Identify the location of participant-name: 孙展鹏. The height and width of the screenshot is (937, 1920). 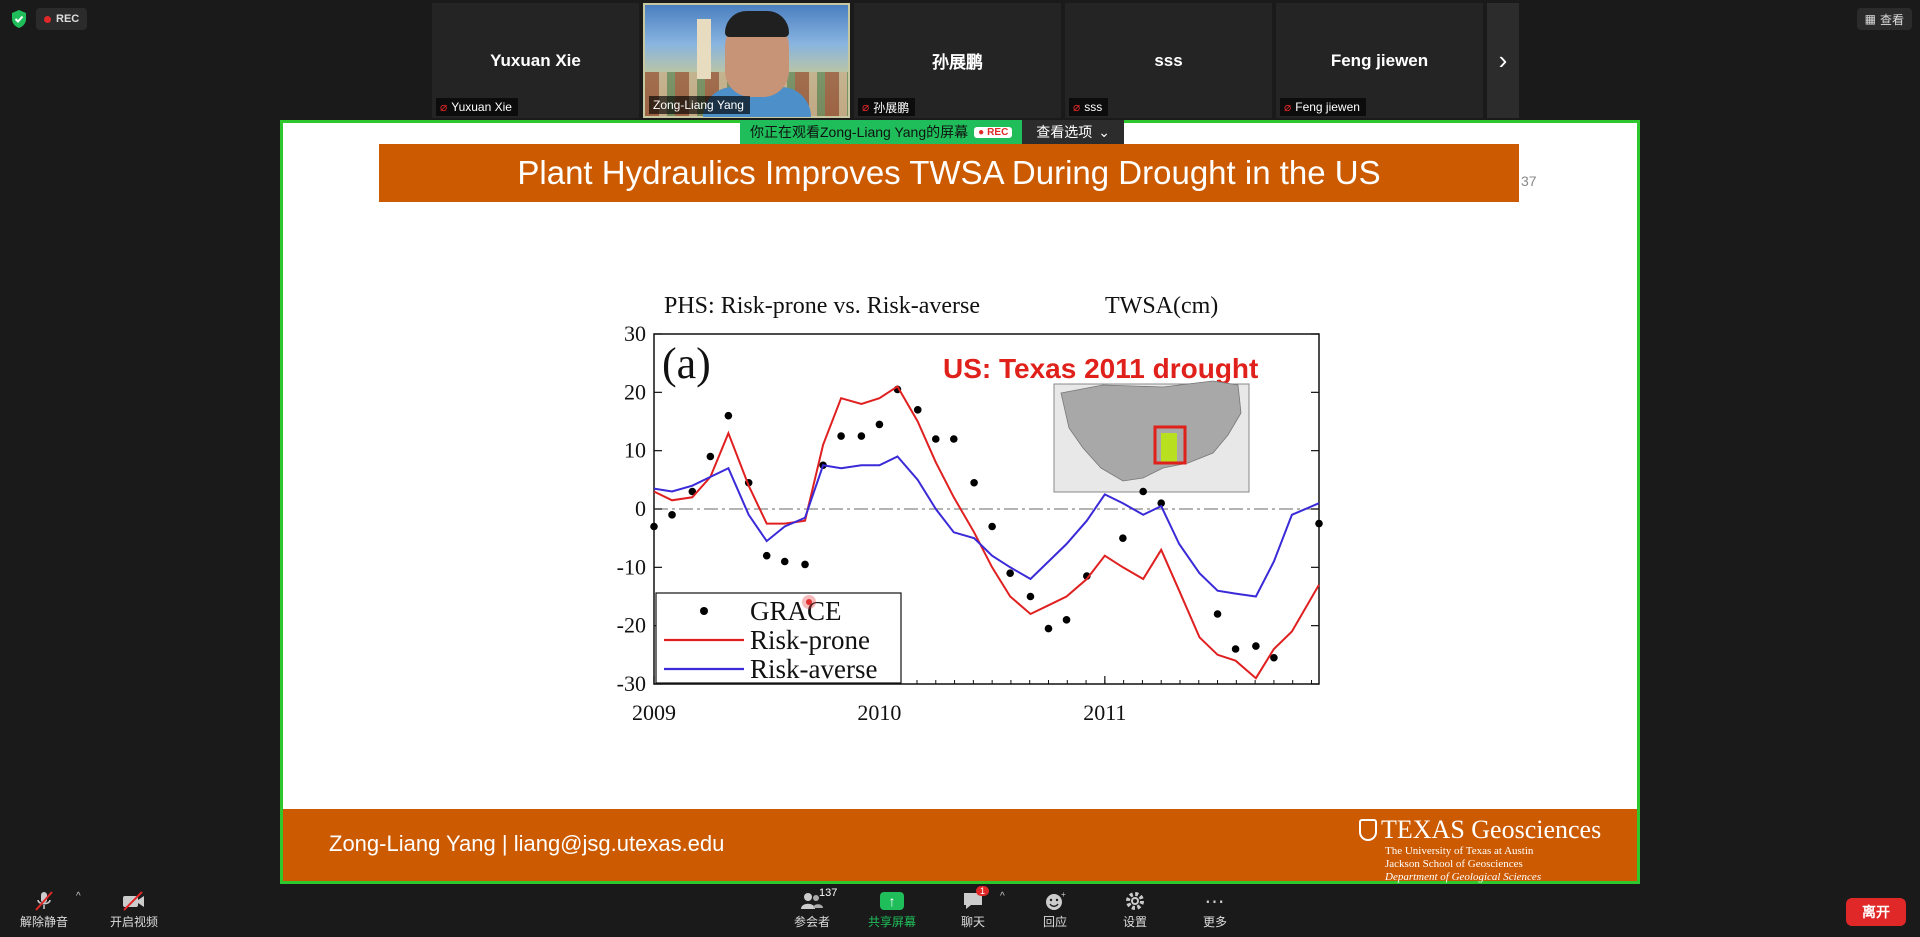
(957, 62).